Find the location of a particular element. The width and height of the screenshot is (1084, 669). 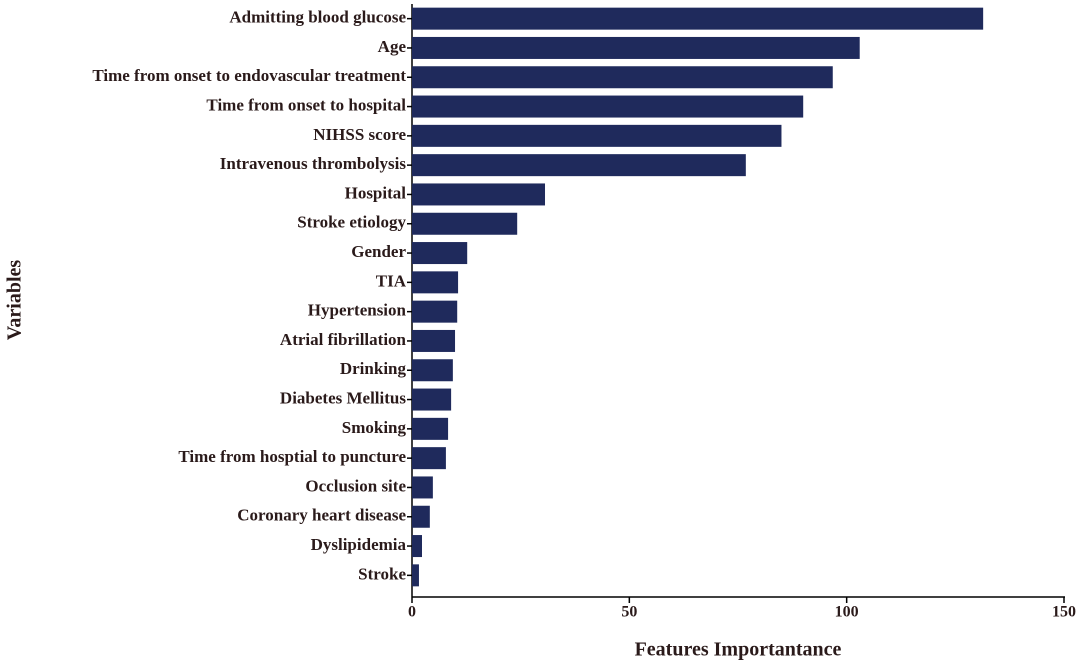

y-tick-label: Drinking is located at coordinates (373, 368).